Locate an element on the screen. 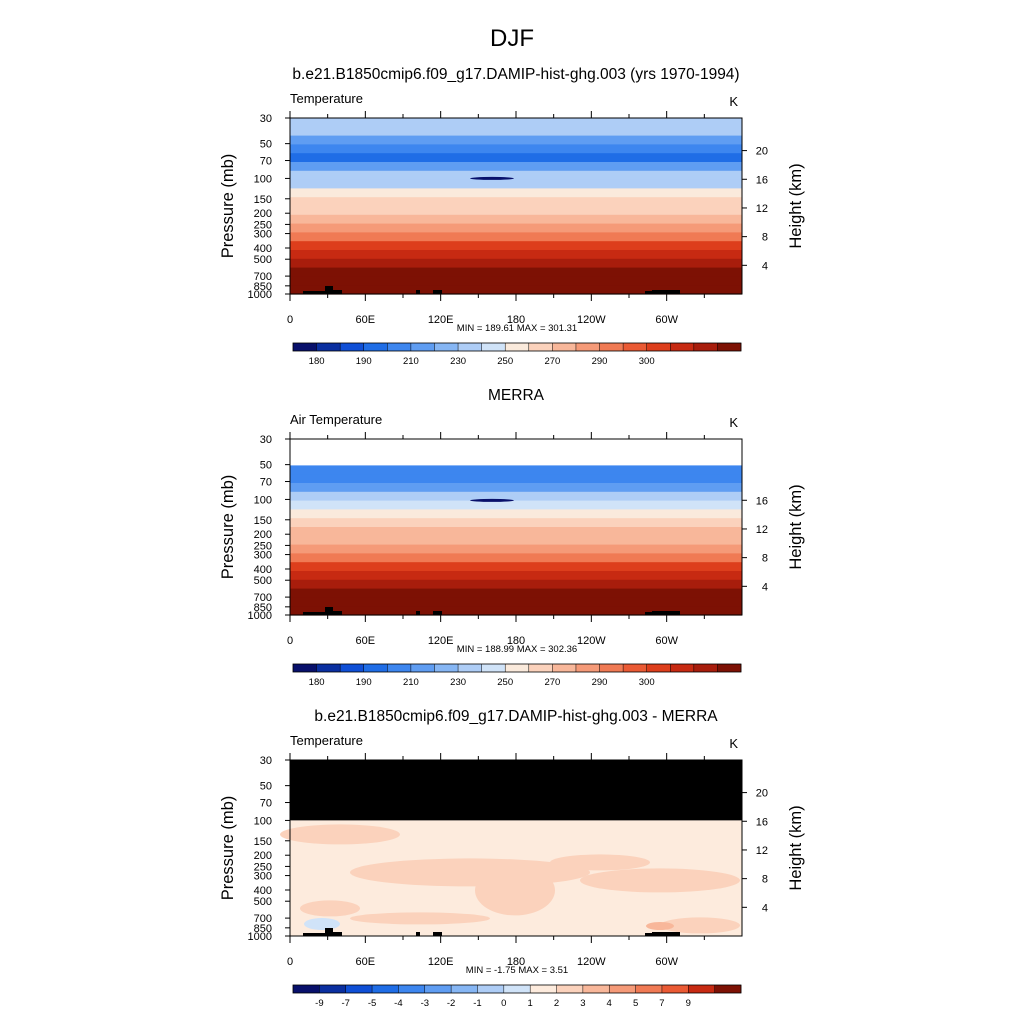 Image resolution: width=1024 pixels, height=1024 pixels. colorbar-label: -7 is located at coordinates (345, 1003).